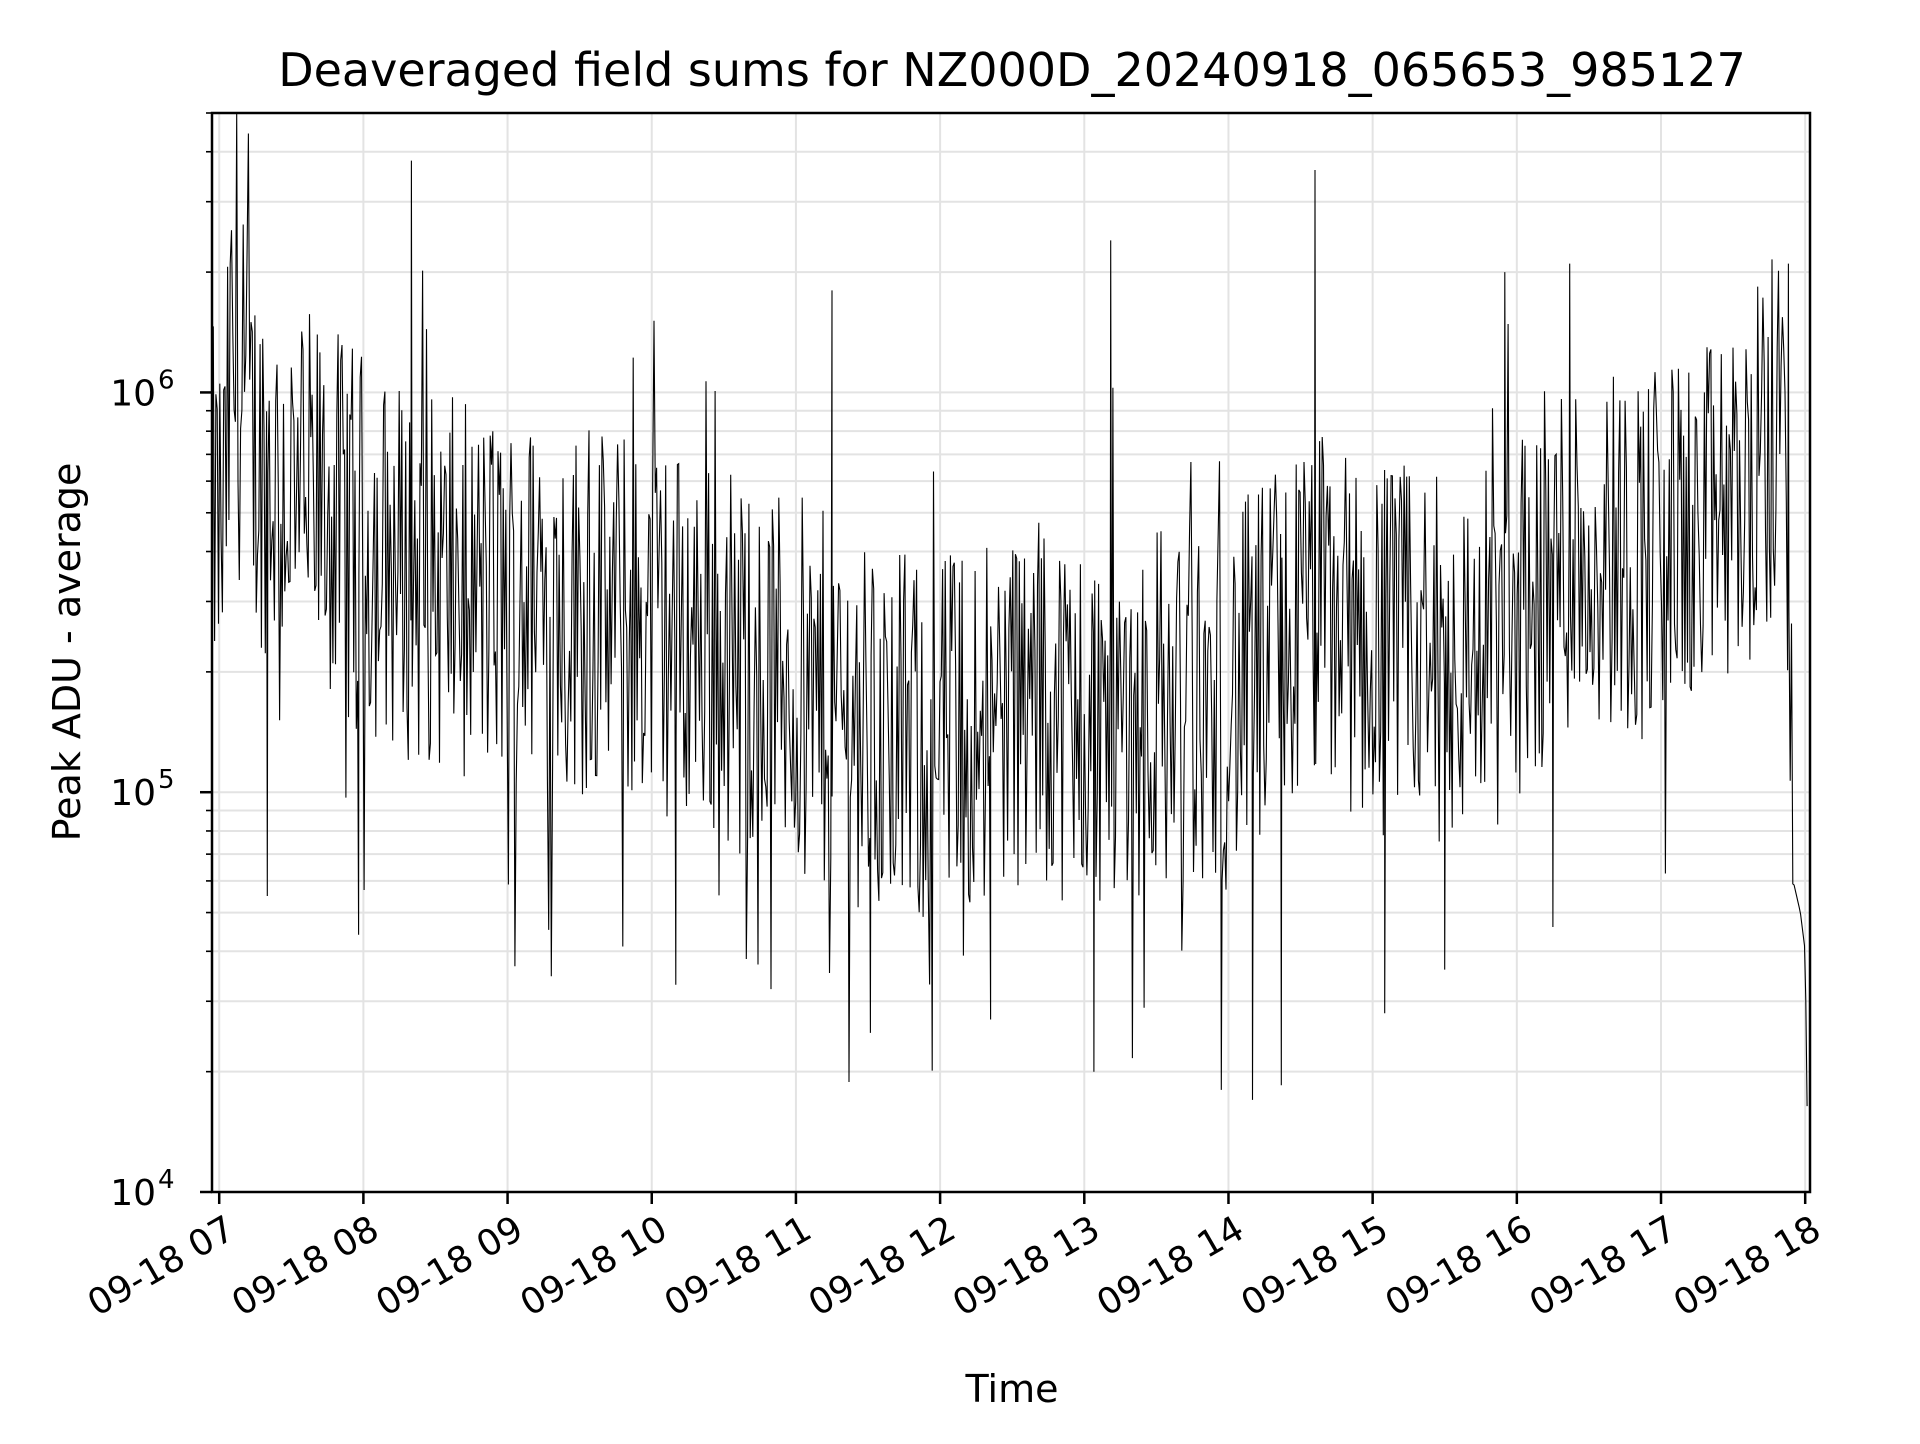 The width and height of the screenshot is (1920, 1444). I want to click on y-axis-label: Peak ADU - average, so click(67, 652).